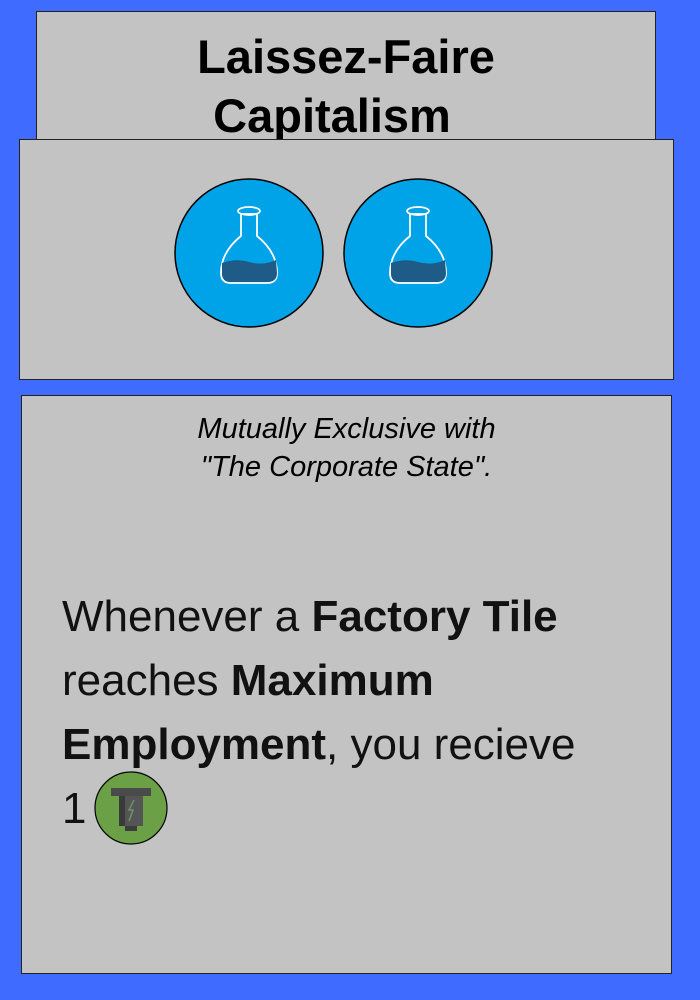 This screenshot has height=1000, width=700. Describe the element at coordinates (451, 744) in the screenshot. I see `effect-part-3: , you recieve` at that location.